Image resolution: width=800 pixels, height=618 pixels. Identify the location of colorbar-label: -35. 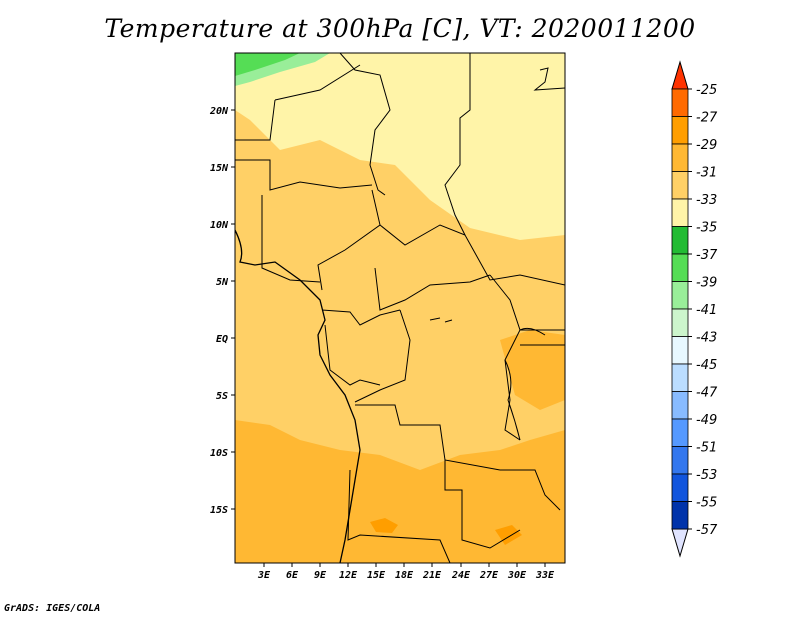
(706, 228).